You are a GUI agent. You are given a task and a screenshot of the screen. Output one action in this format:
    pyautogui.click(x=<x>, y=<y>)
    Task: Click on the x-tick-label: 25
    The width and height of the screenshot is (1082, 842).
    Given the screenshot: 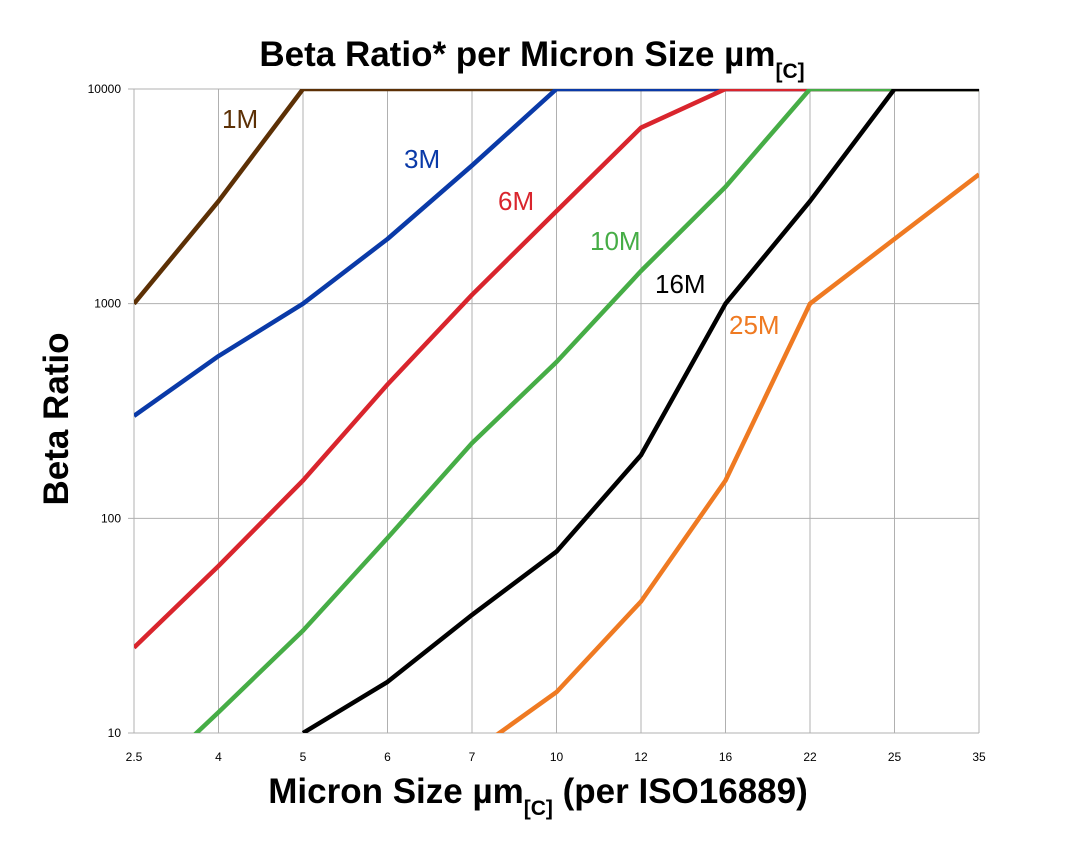 What is the action you would take?
    pyautogui.click(x=895, y=757)
    